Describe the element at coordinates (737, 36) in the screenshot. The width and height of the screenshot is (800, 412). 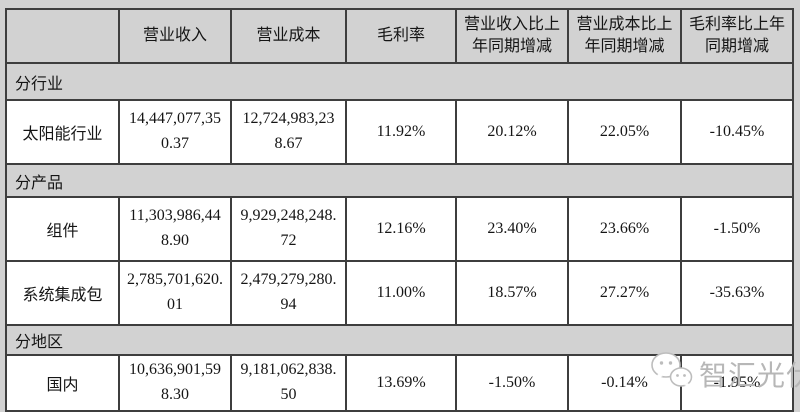
I see `header-cell-margin-yoy: 毛利率比上年 同期增减` at that location.